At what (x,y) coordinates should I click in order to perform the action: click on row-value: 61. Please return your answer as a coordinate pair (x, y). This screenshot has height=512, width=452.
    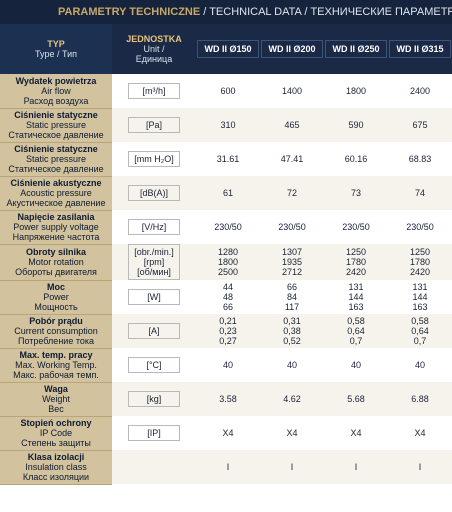
    Looking at the image, I should click on (227, 193).